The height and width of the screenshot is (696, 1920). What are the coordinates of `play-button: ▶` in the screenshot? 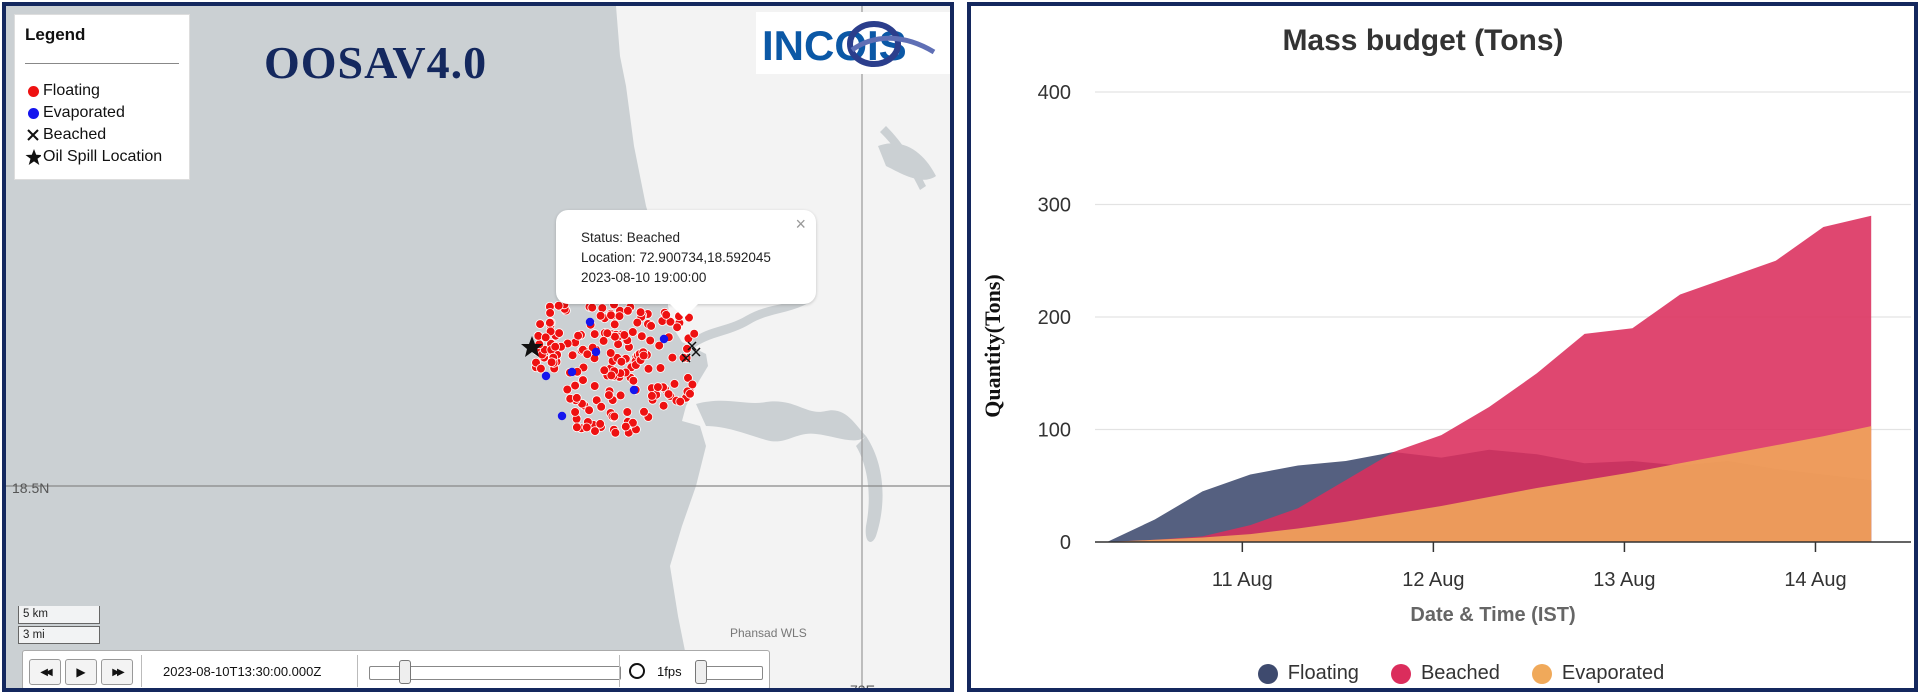 It's located at (81, 672).